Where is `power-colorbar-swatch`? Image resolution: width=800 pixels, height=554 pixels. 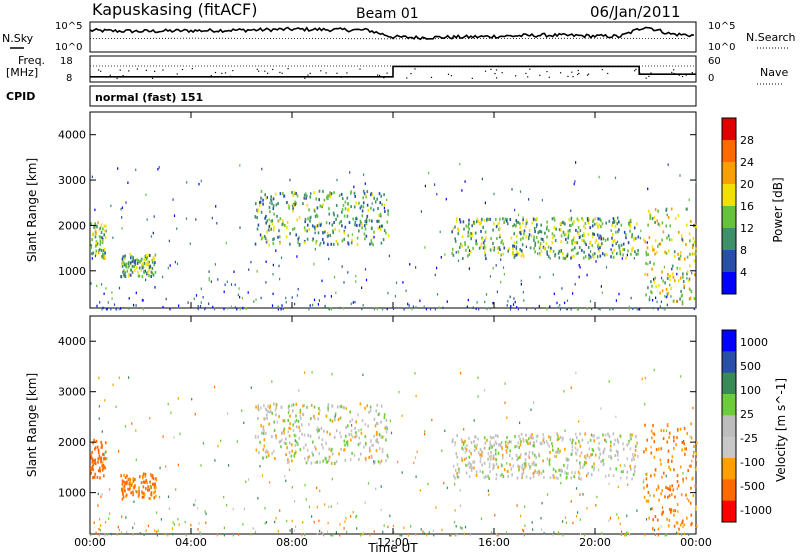 power-colorbar-swatch is located at coordinates (729, 151).